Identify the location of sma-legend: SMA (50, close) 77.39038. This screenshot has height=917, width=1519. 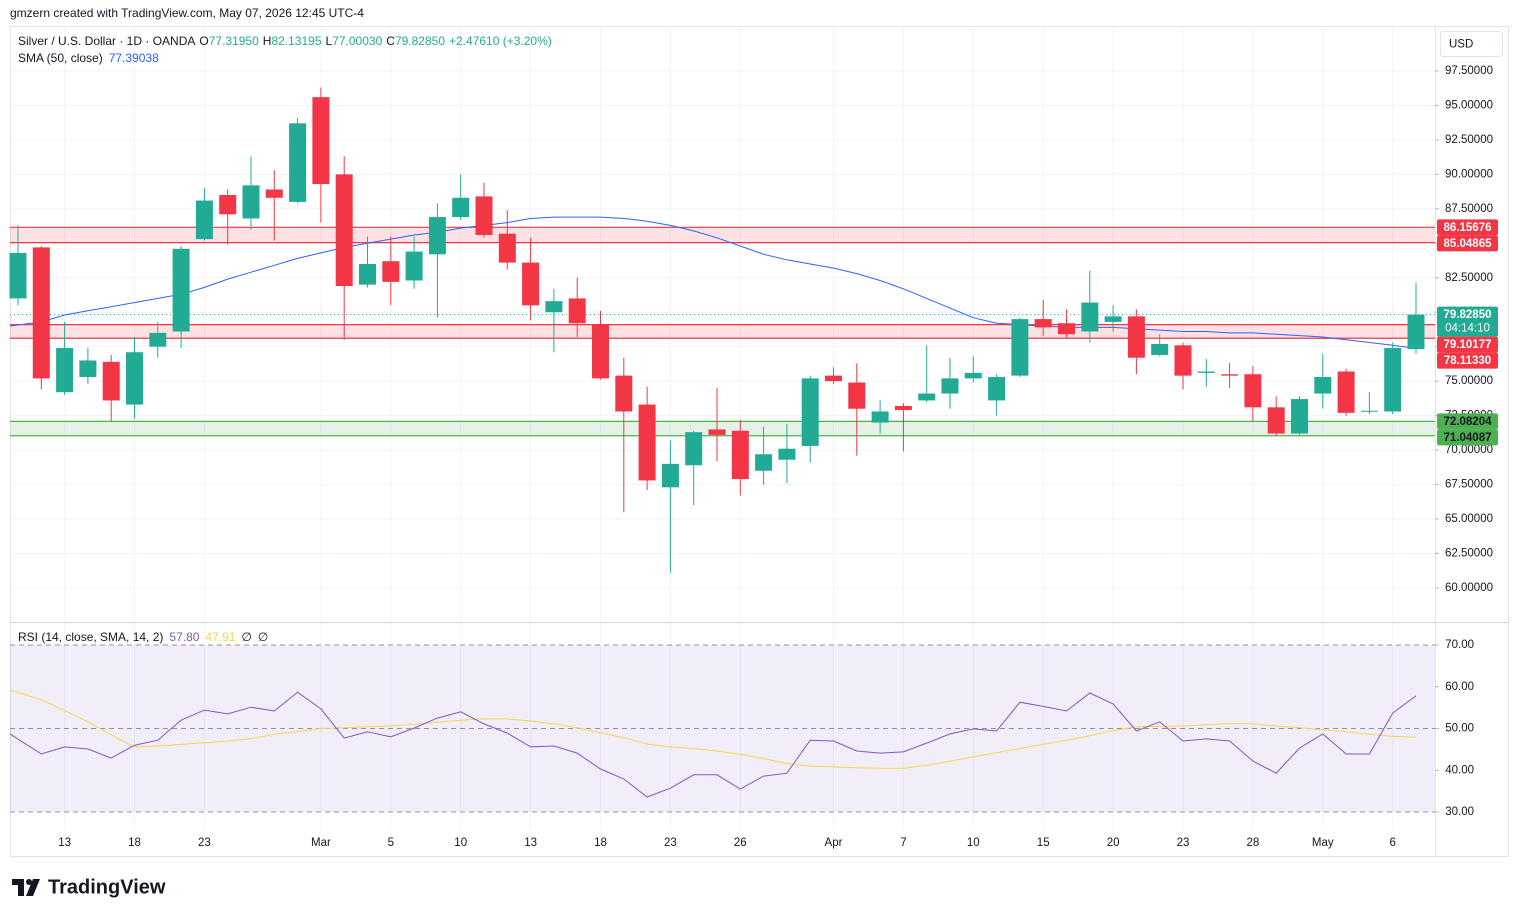
(88, 58).